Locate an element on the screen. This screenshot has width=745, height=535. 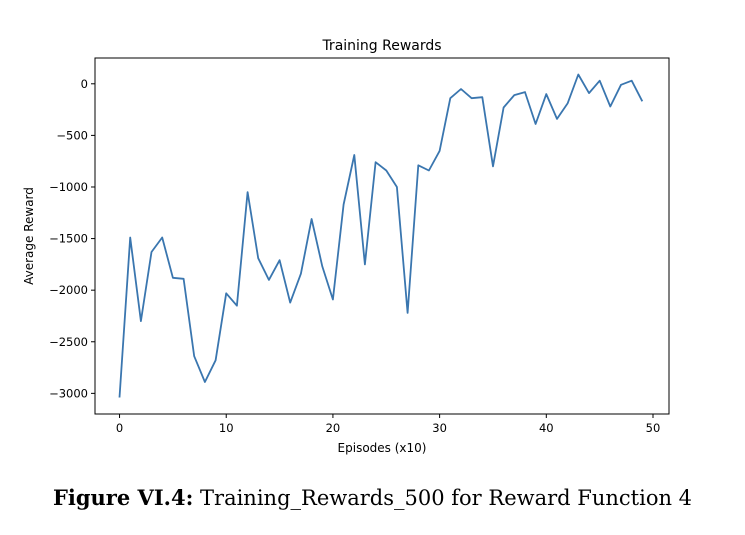
y-tick-label: −1000 is located at coordinates (68, 187).